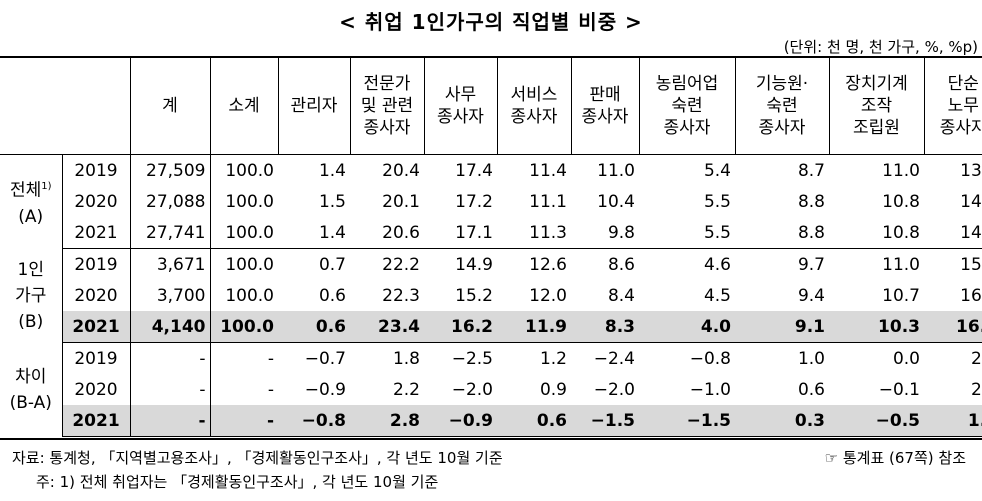  Describe the element at coordinates (460, 106) in the screenshot. I see `header-cell: 사무 종사자` at that location.